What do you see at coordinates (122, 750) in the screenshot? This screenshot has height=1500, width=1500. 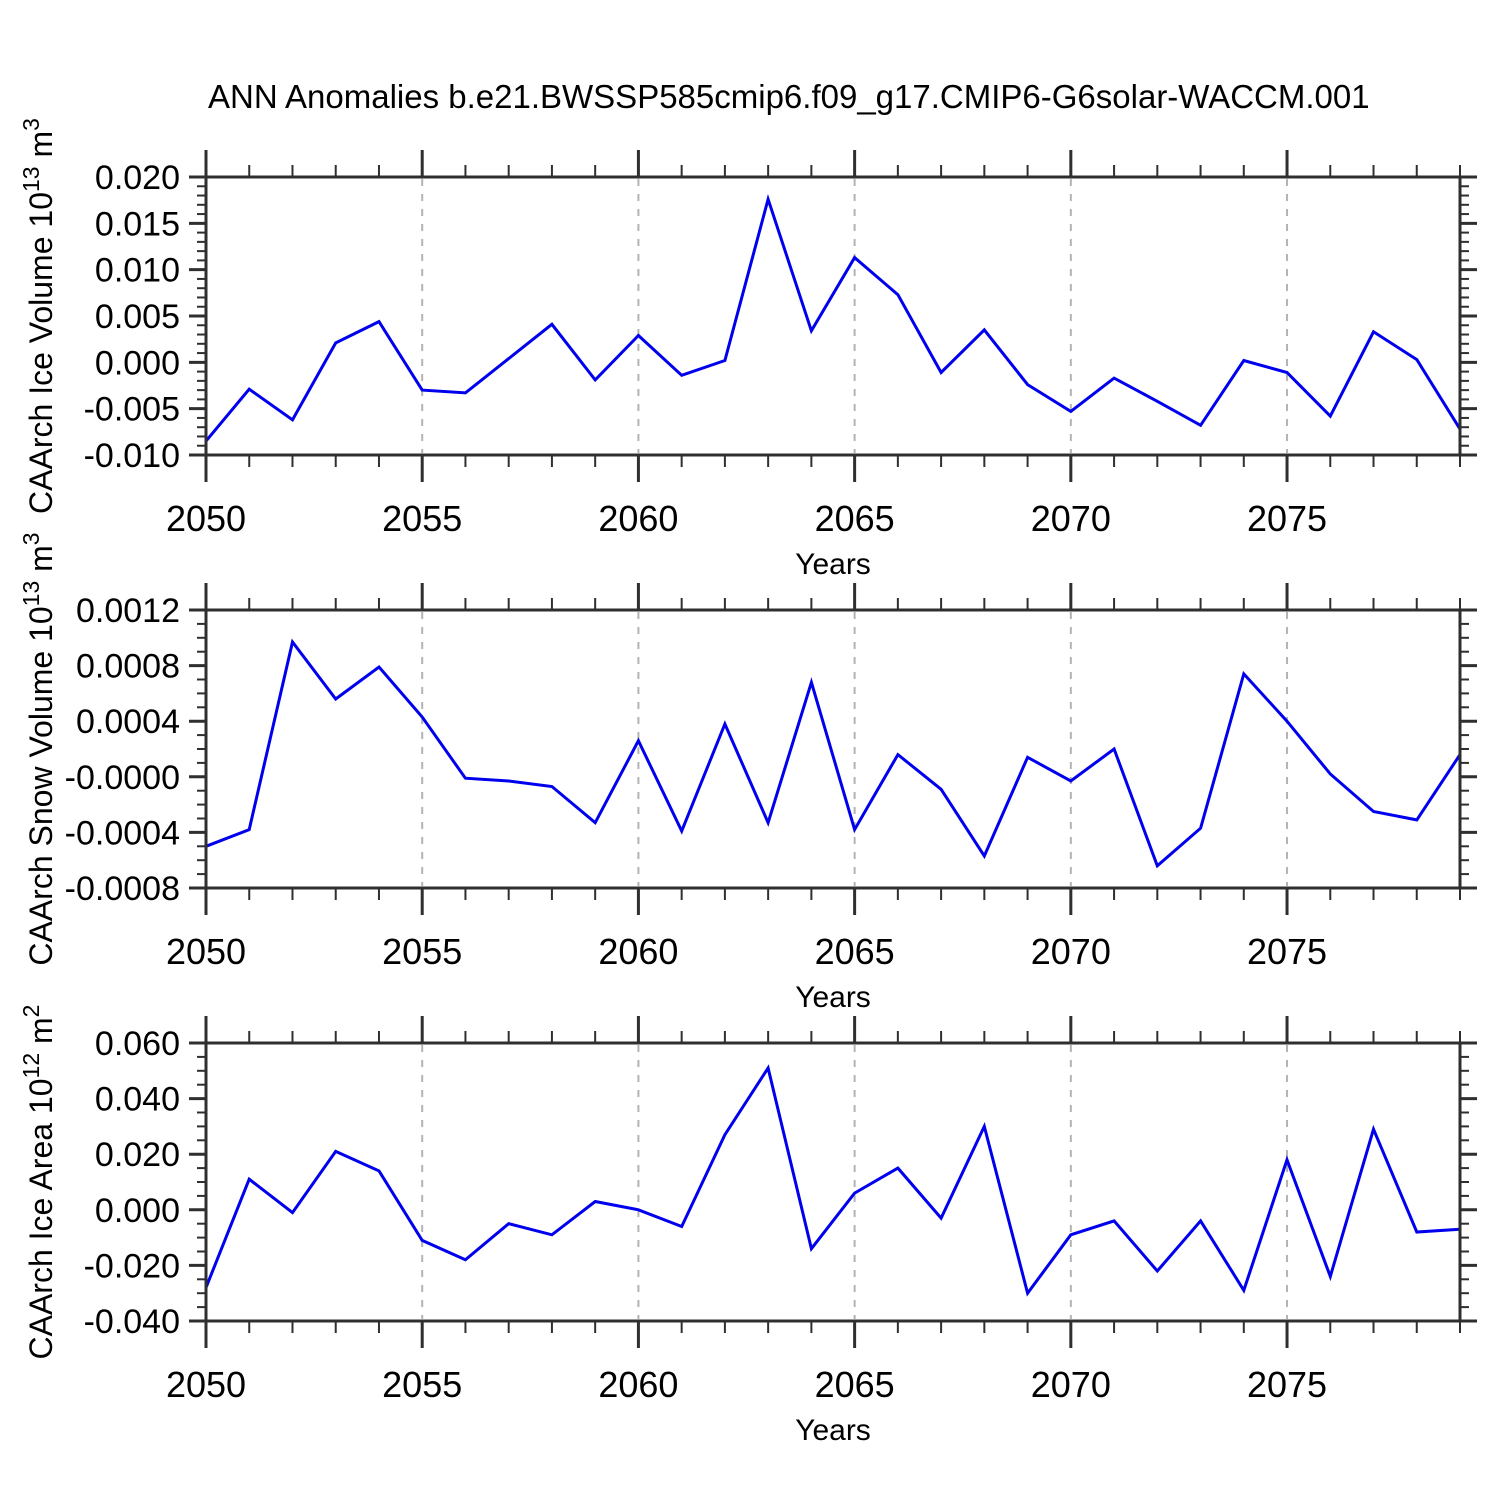 I see `y-tick-labels: 0.0012 0.0008 0.0004 -0.0000 -0.0004 -0.0008` at bounding box center [122, 750].